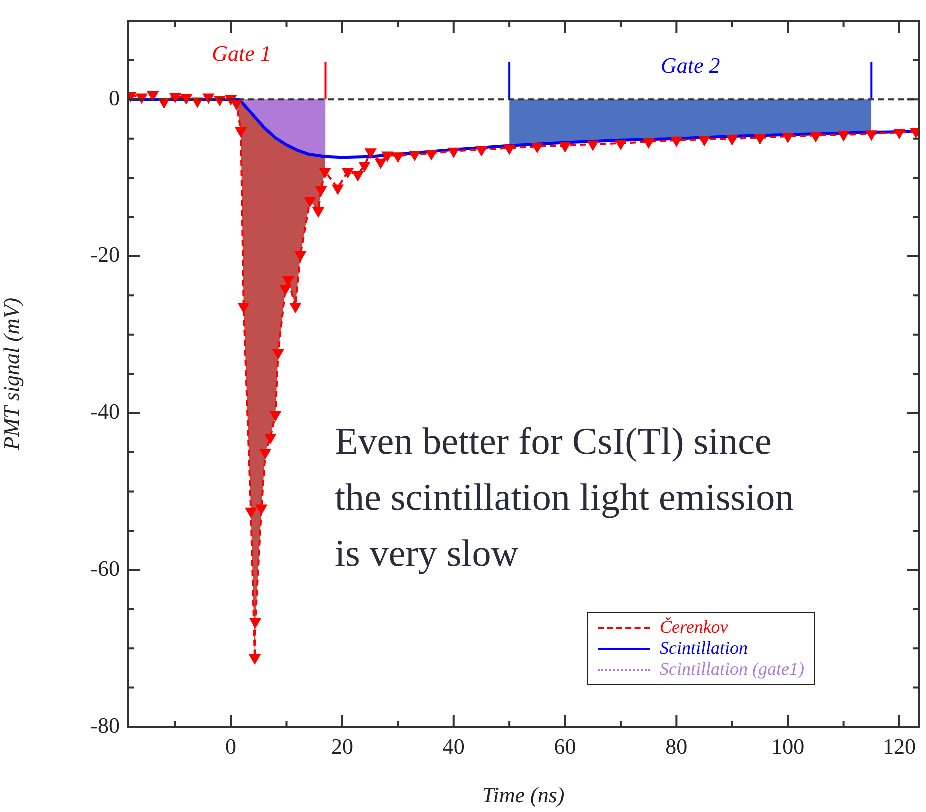  What do you see at coordinates (704, 648) in the screenshot?
I see `legend-label: Scintillation` at bounding box center [704, 648].